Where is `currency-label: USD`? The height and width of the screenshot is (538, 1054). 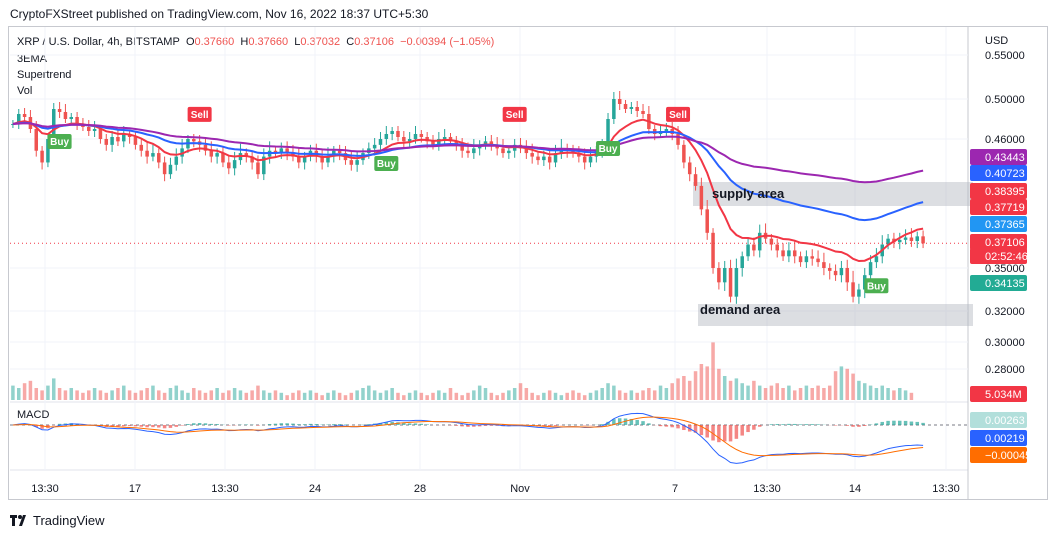
currency-label: USD is located at coordinates (997, 41).